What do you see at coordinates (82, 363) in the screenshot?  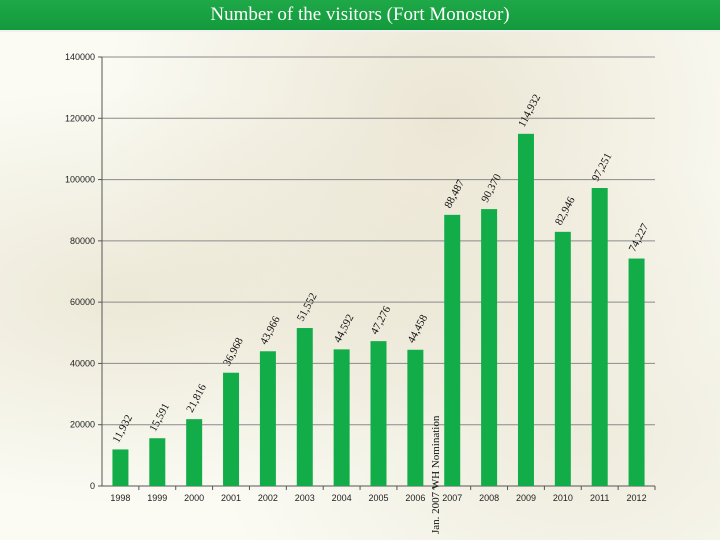 I see `y-tick-label: 40000` at bounding box center [82, 363].